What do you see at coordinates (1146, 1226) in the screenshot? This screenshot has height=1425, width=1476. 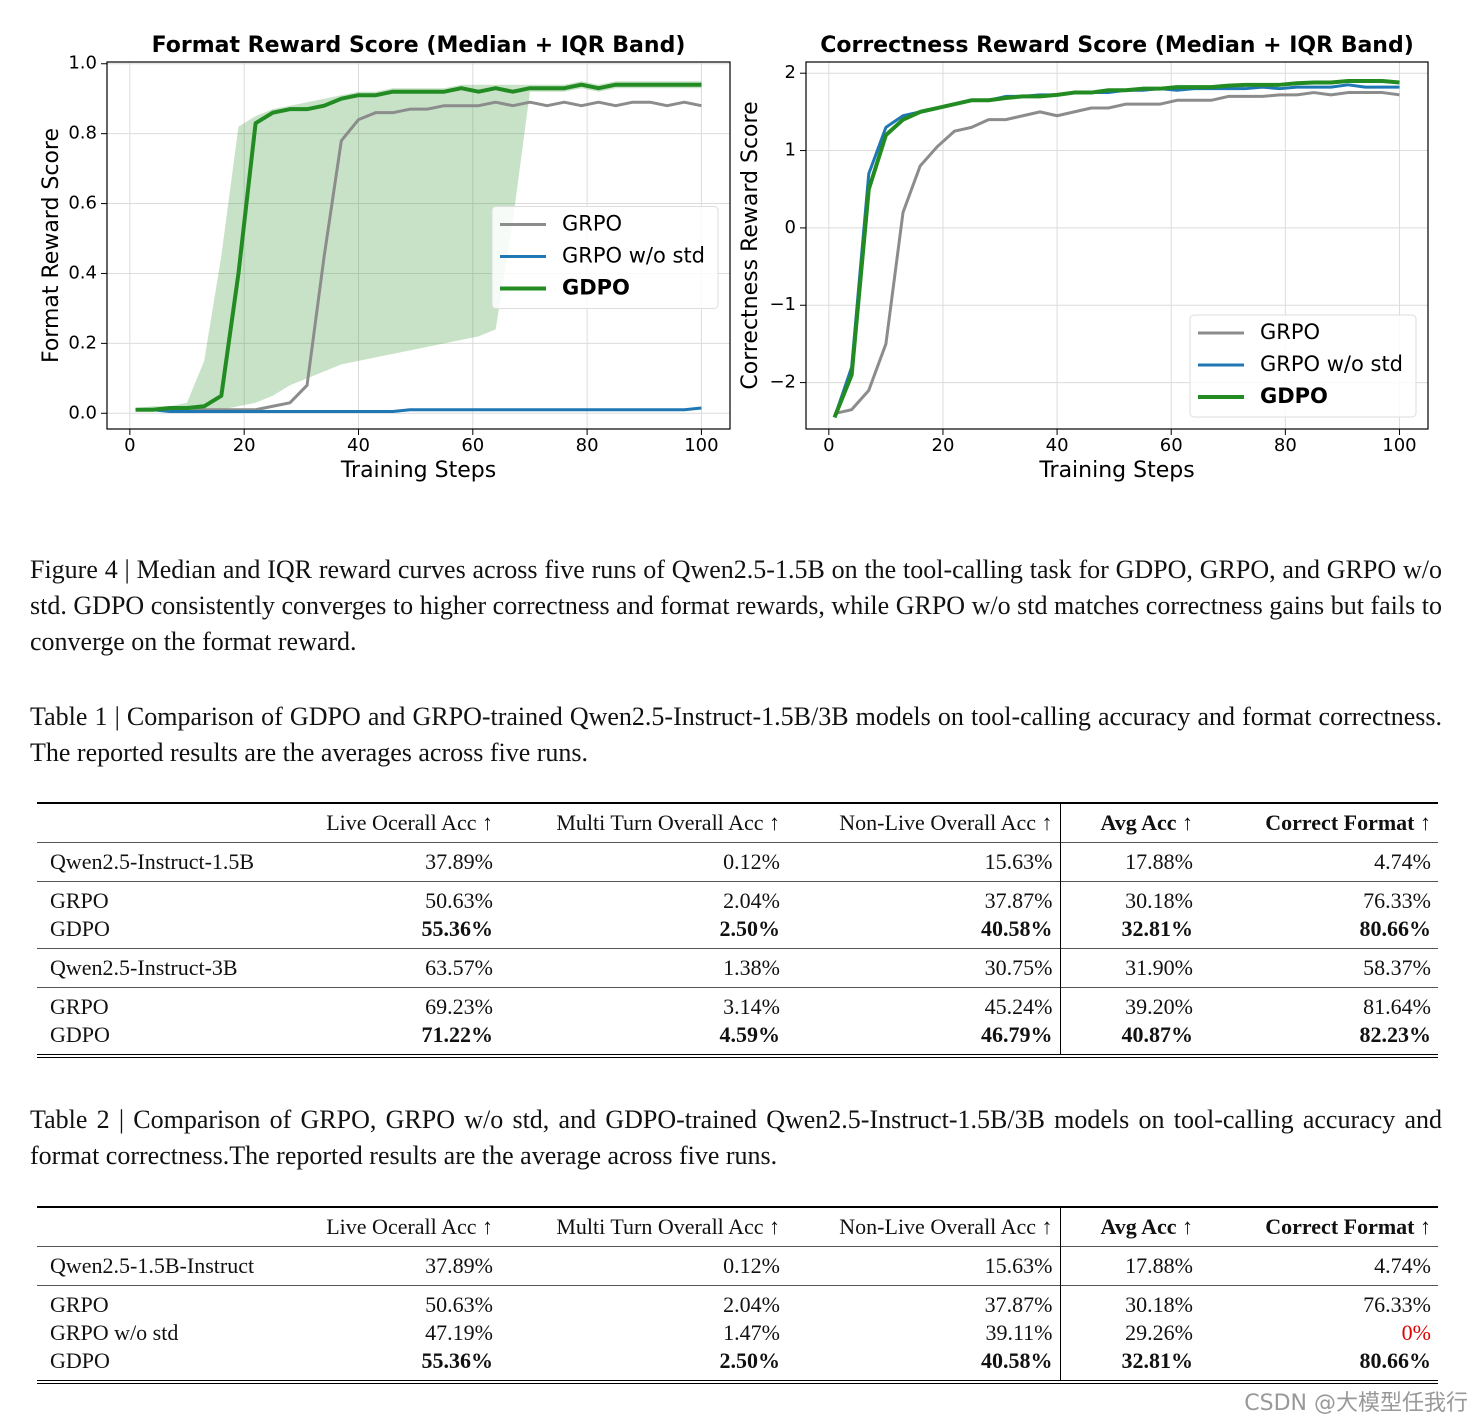 I see `header-cell: Avg Acc ↑` at bounding box center [1146, 1226].